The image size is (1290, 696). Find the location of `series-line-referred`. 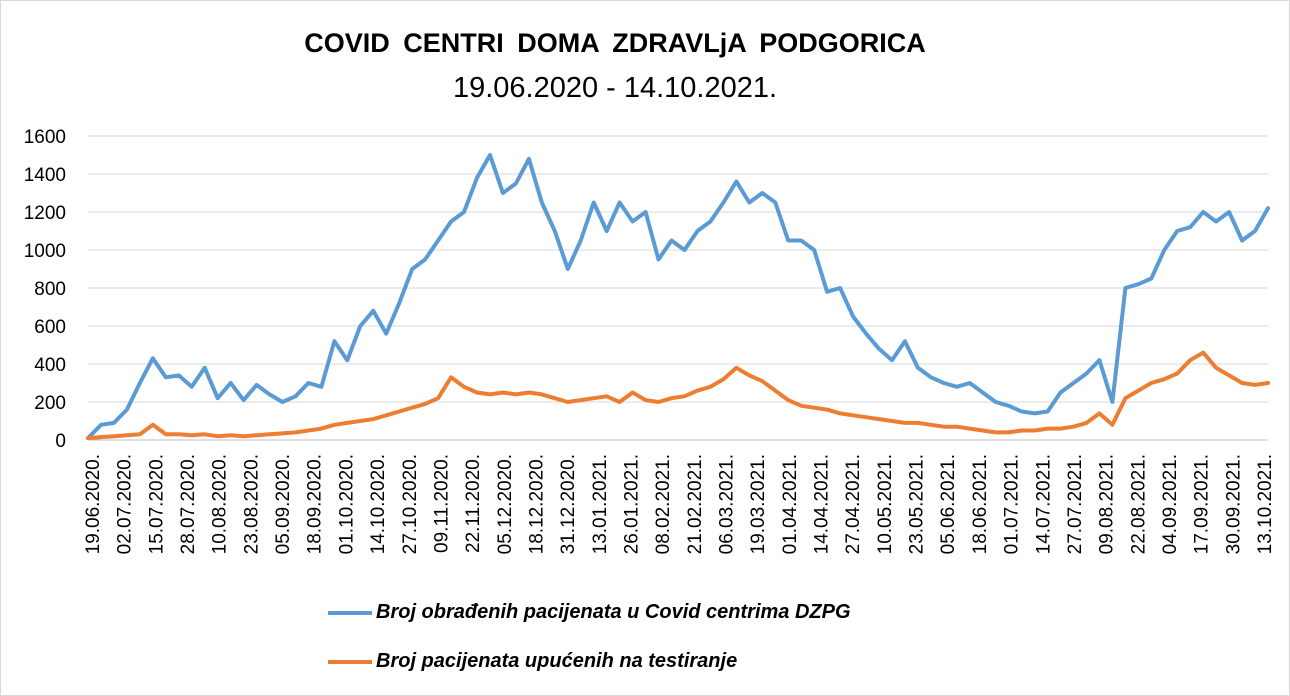

series-line-referred is located at coordinates (678, 395).